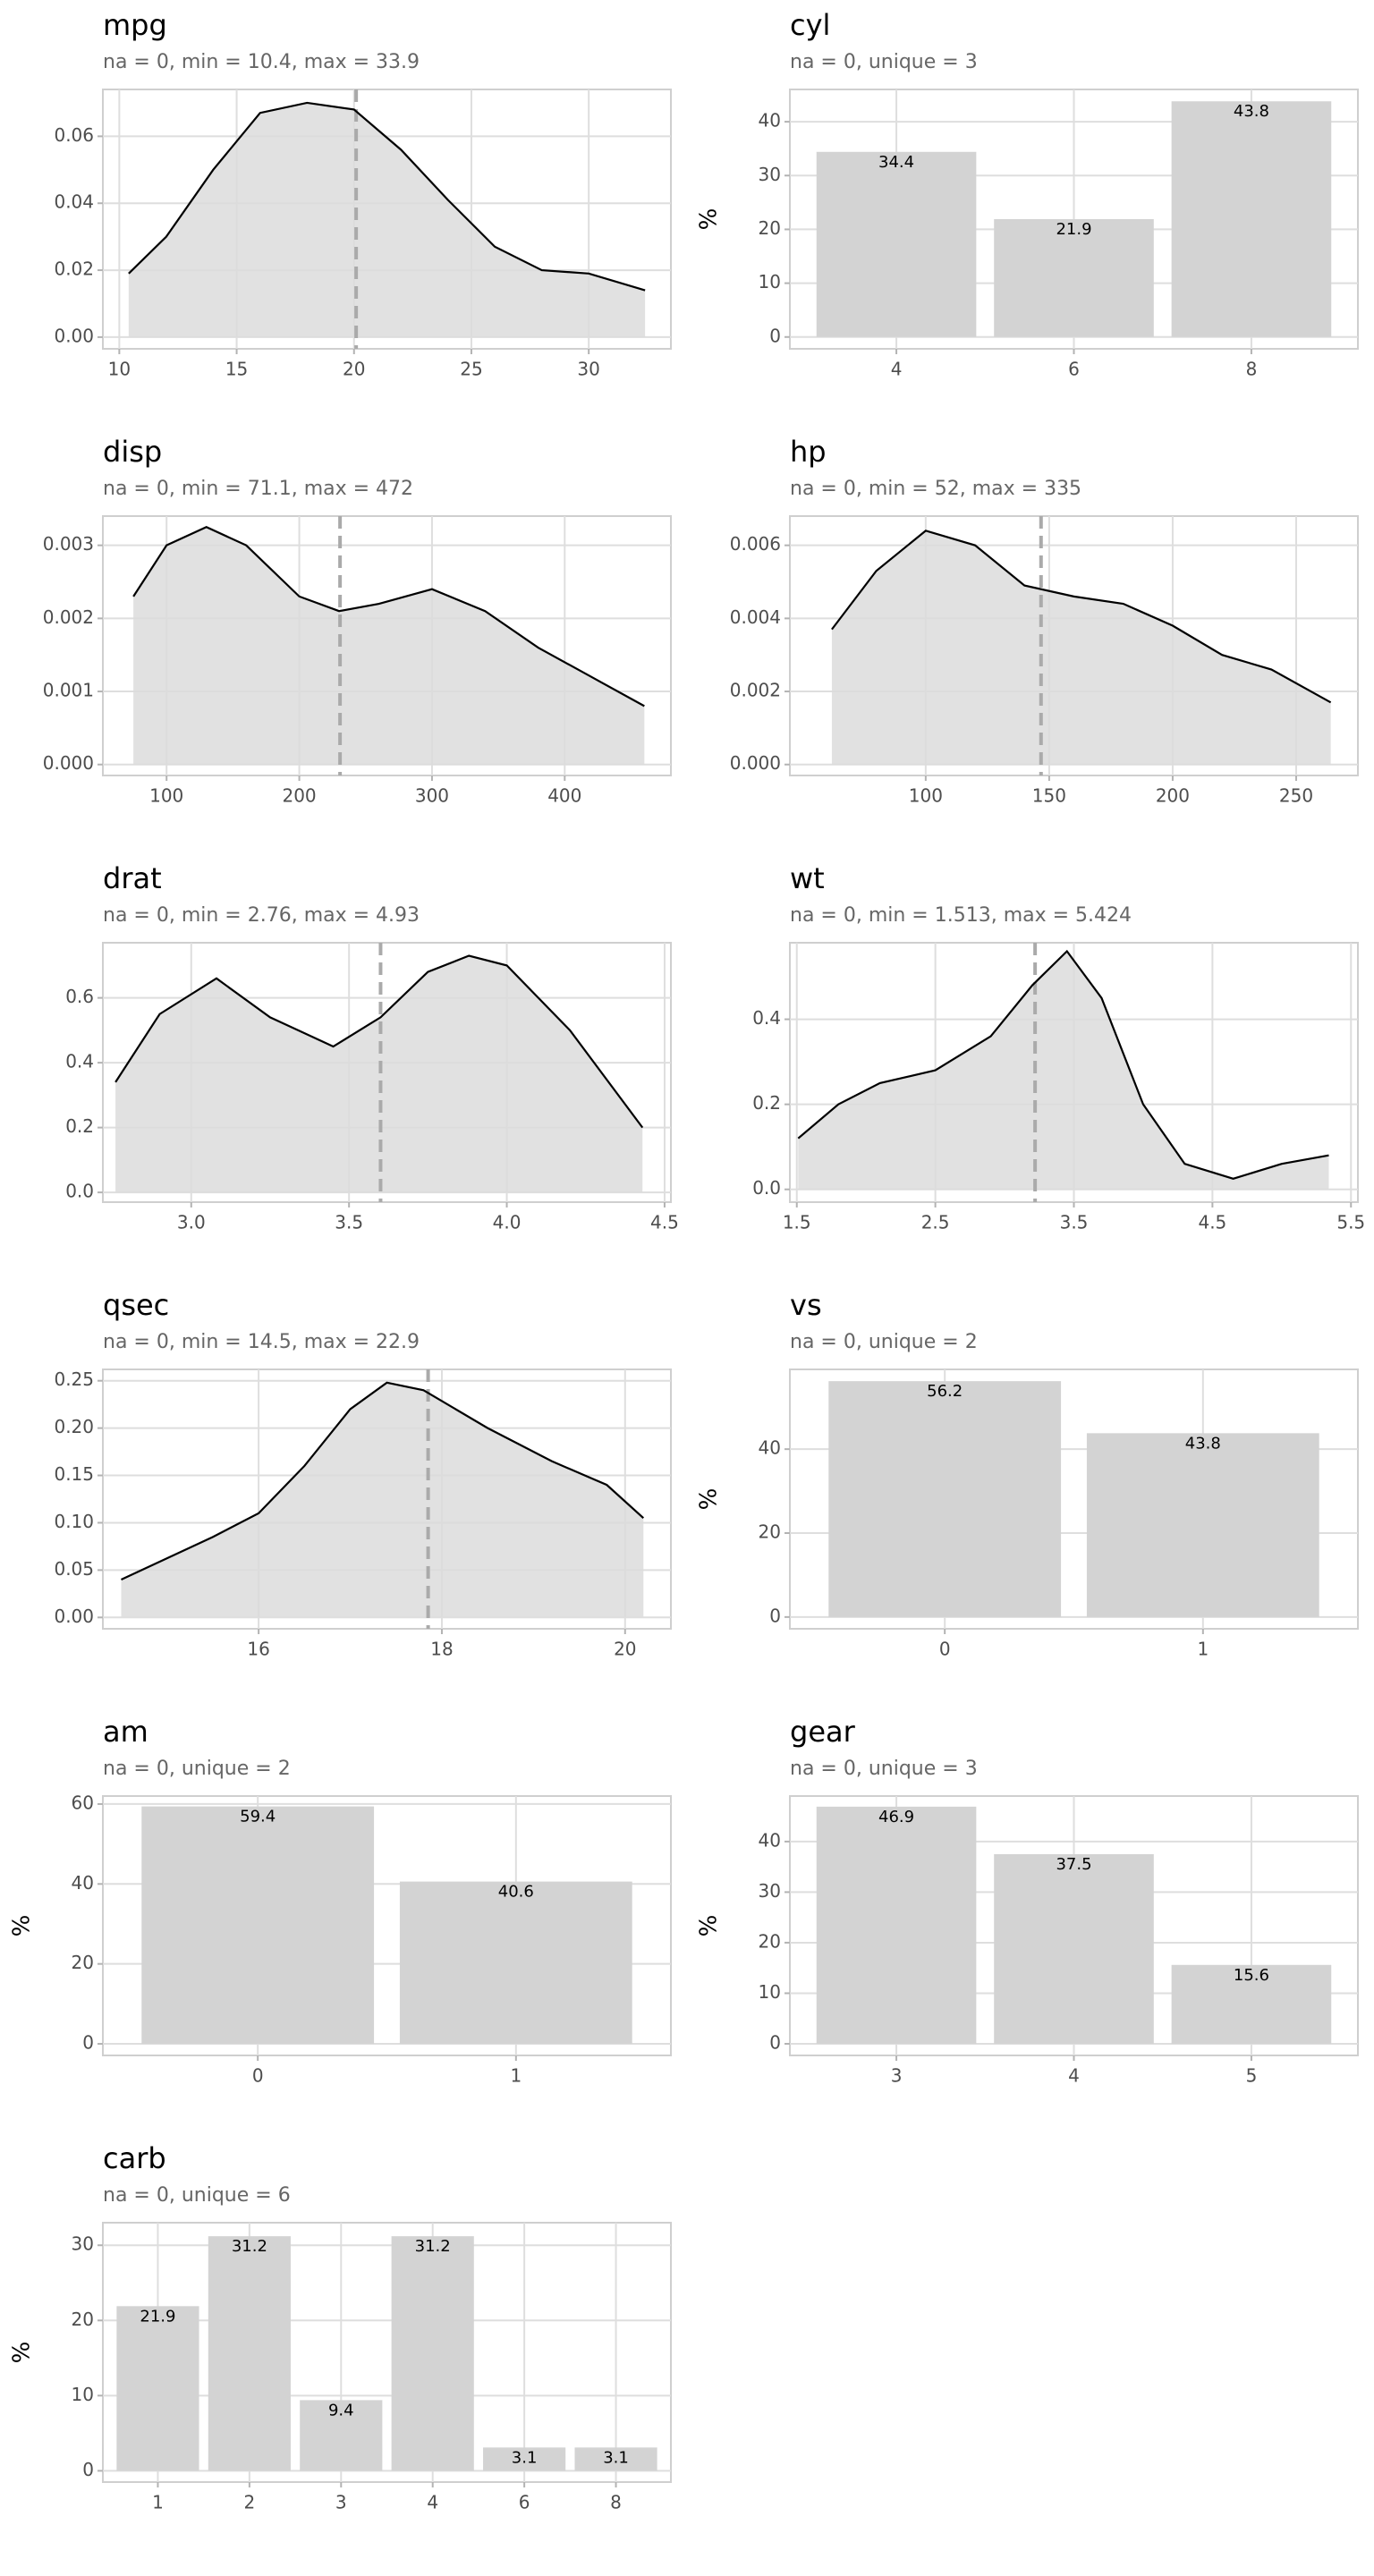 The height and width of the screenshot is (2576, 1374). I want to click on x-tick-label: 3.5, so click(349, 1222).